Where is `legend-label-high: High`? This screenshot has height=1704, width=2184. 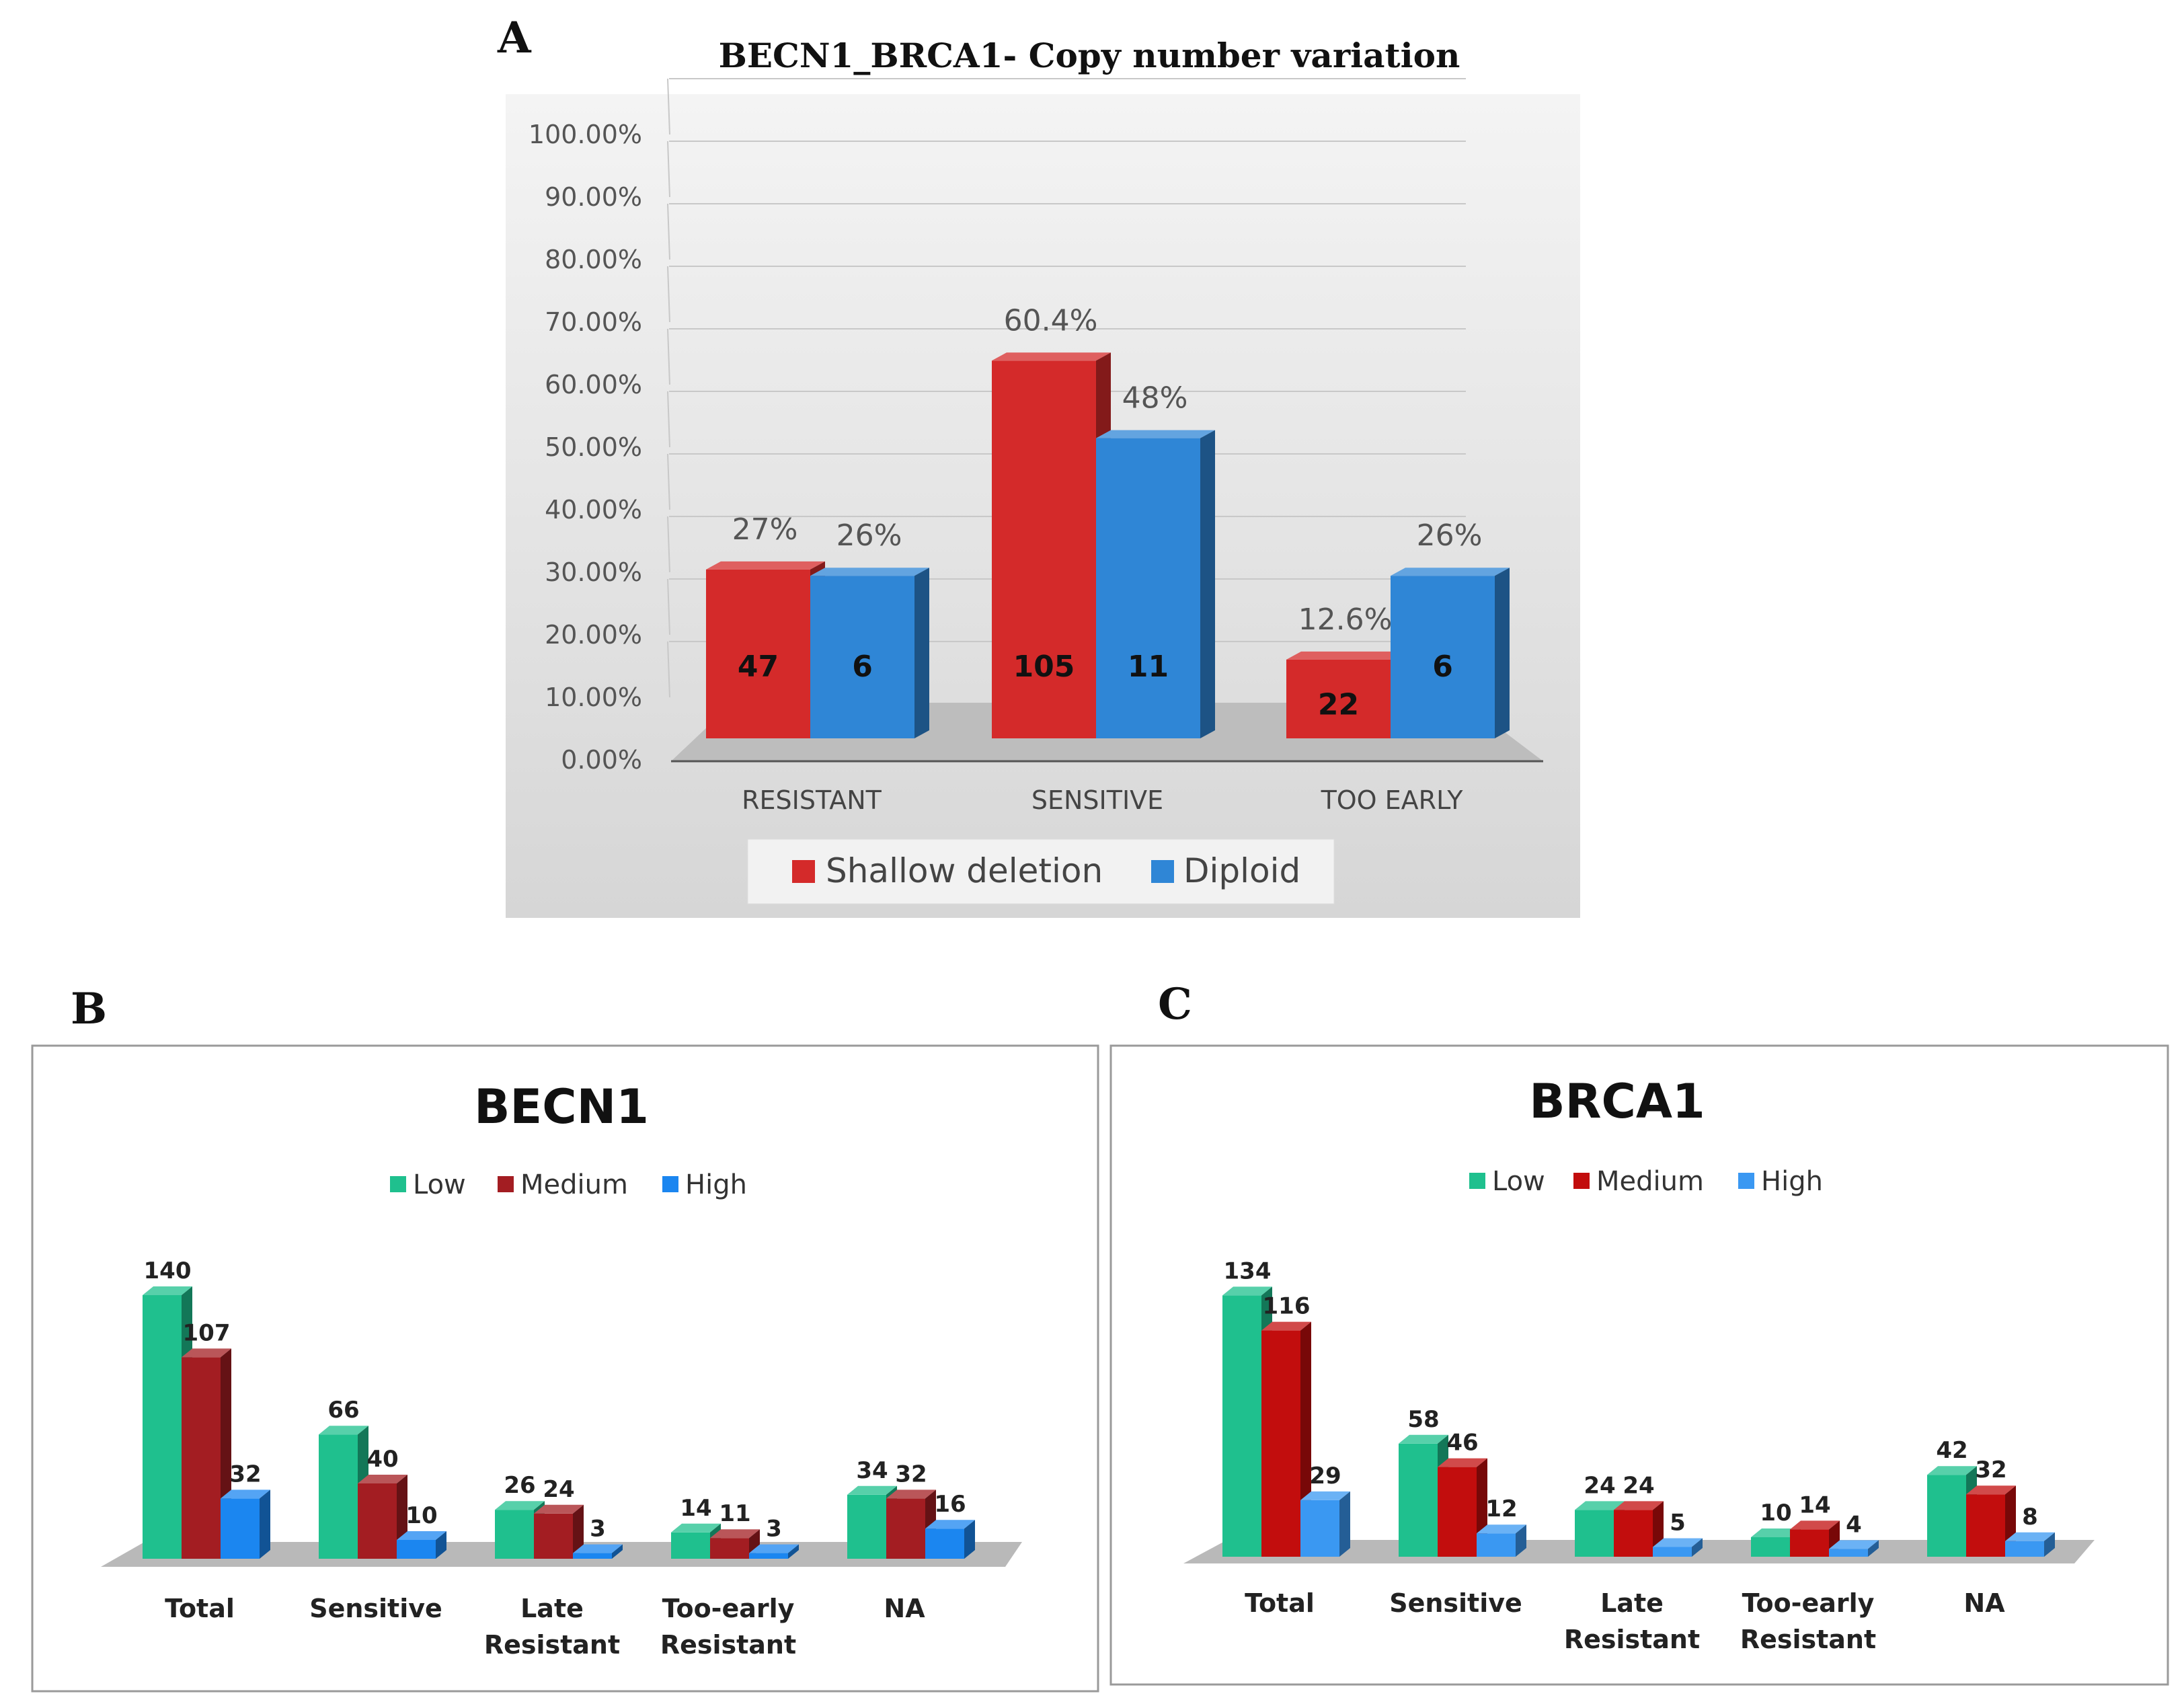
legend-label-high: High is located at coordinates (1792, 1181).